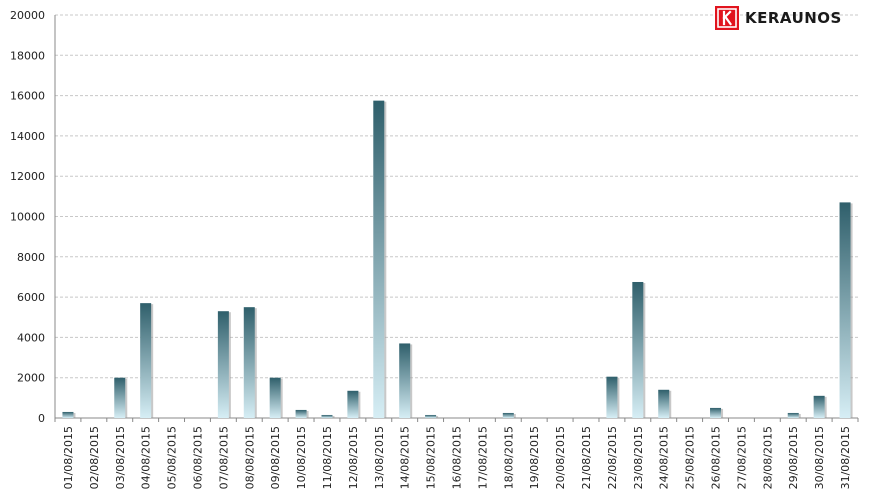 Image resolution: width=871 pixels, height=501 pixels. Describe the element at coordinates (31, 257) in the screenshot. I see `y-tick-label: 8000` at that location.